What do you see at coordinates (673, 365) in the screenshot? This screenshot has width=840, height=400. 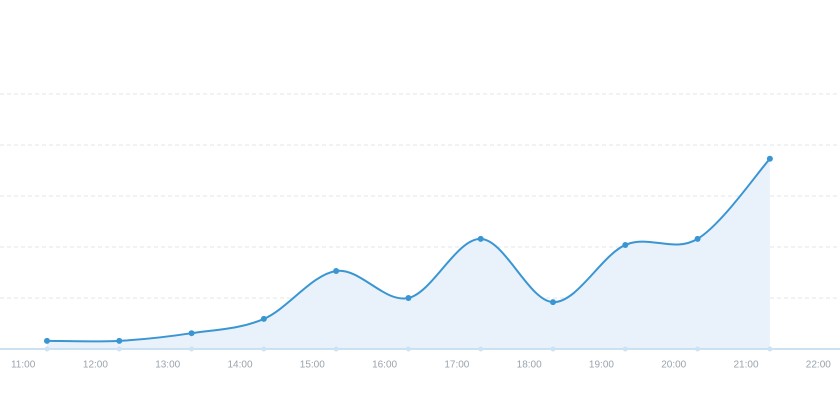 I see `x-tick-label: 20:00` at bounding box center [673, 365].